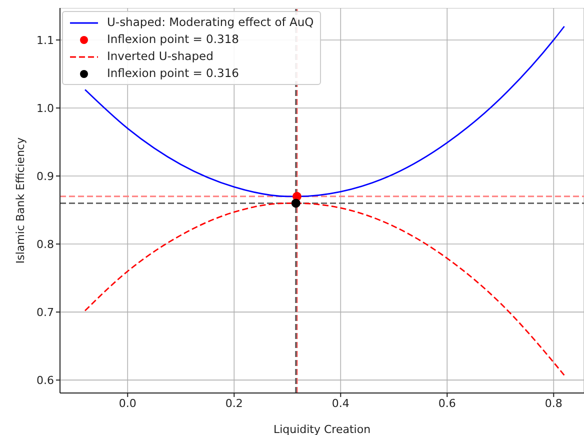 This screenshot has width=584, height=435. What do you see at coordinates (45, 108) in the screenshot?
I see `y-tick-label: 1.0` at bounding box center [45, 108].